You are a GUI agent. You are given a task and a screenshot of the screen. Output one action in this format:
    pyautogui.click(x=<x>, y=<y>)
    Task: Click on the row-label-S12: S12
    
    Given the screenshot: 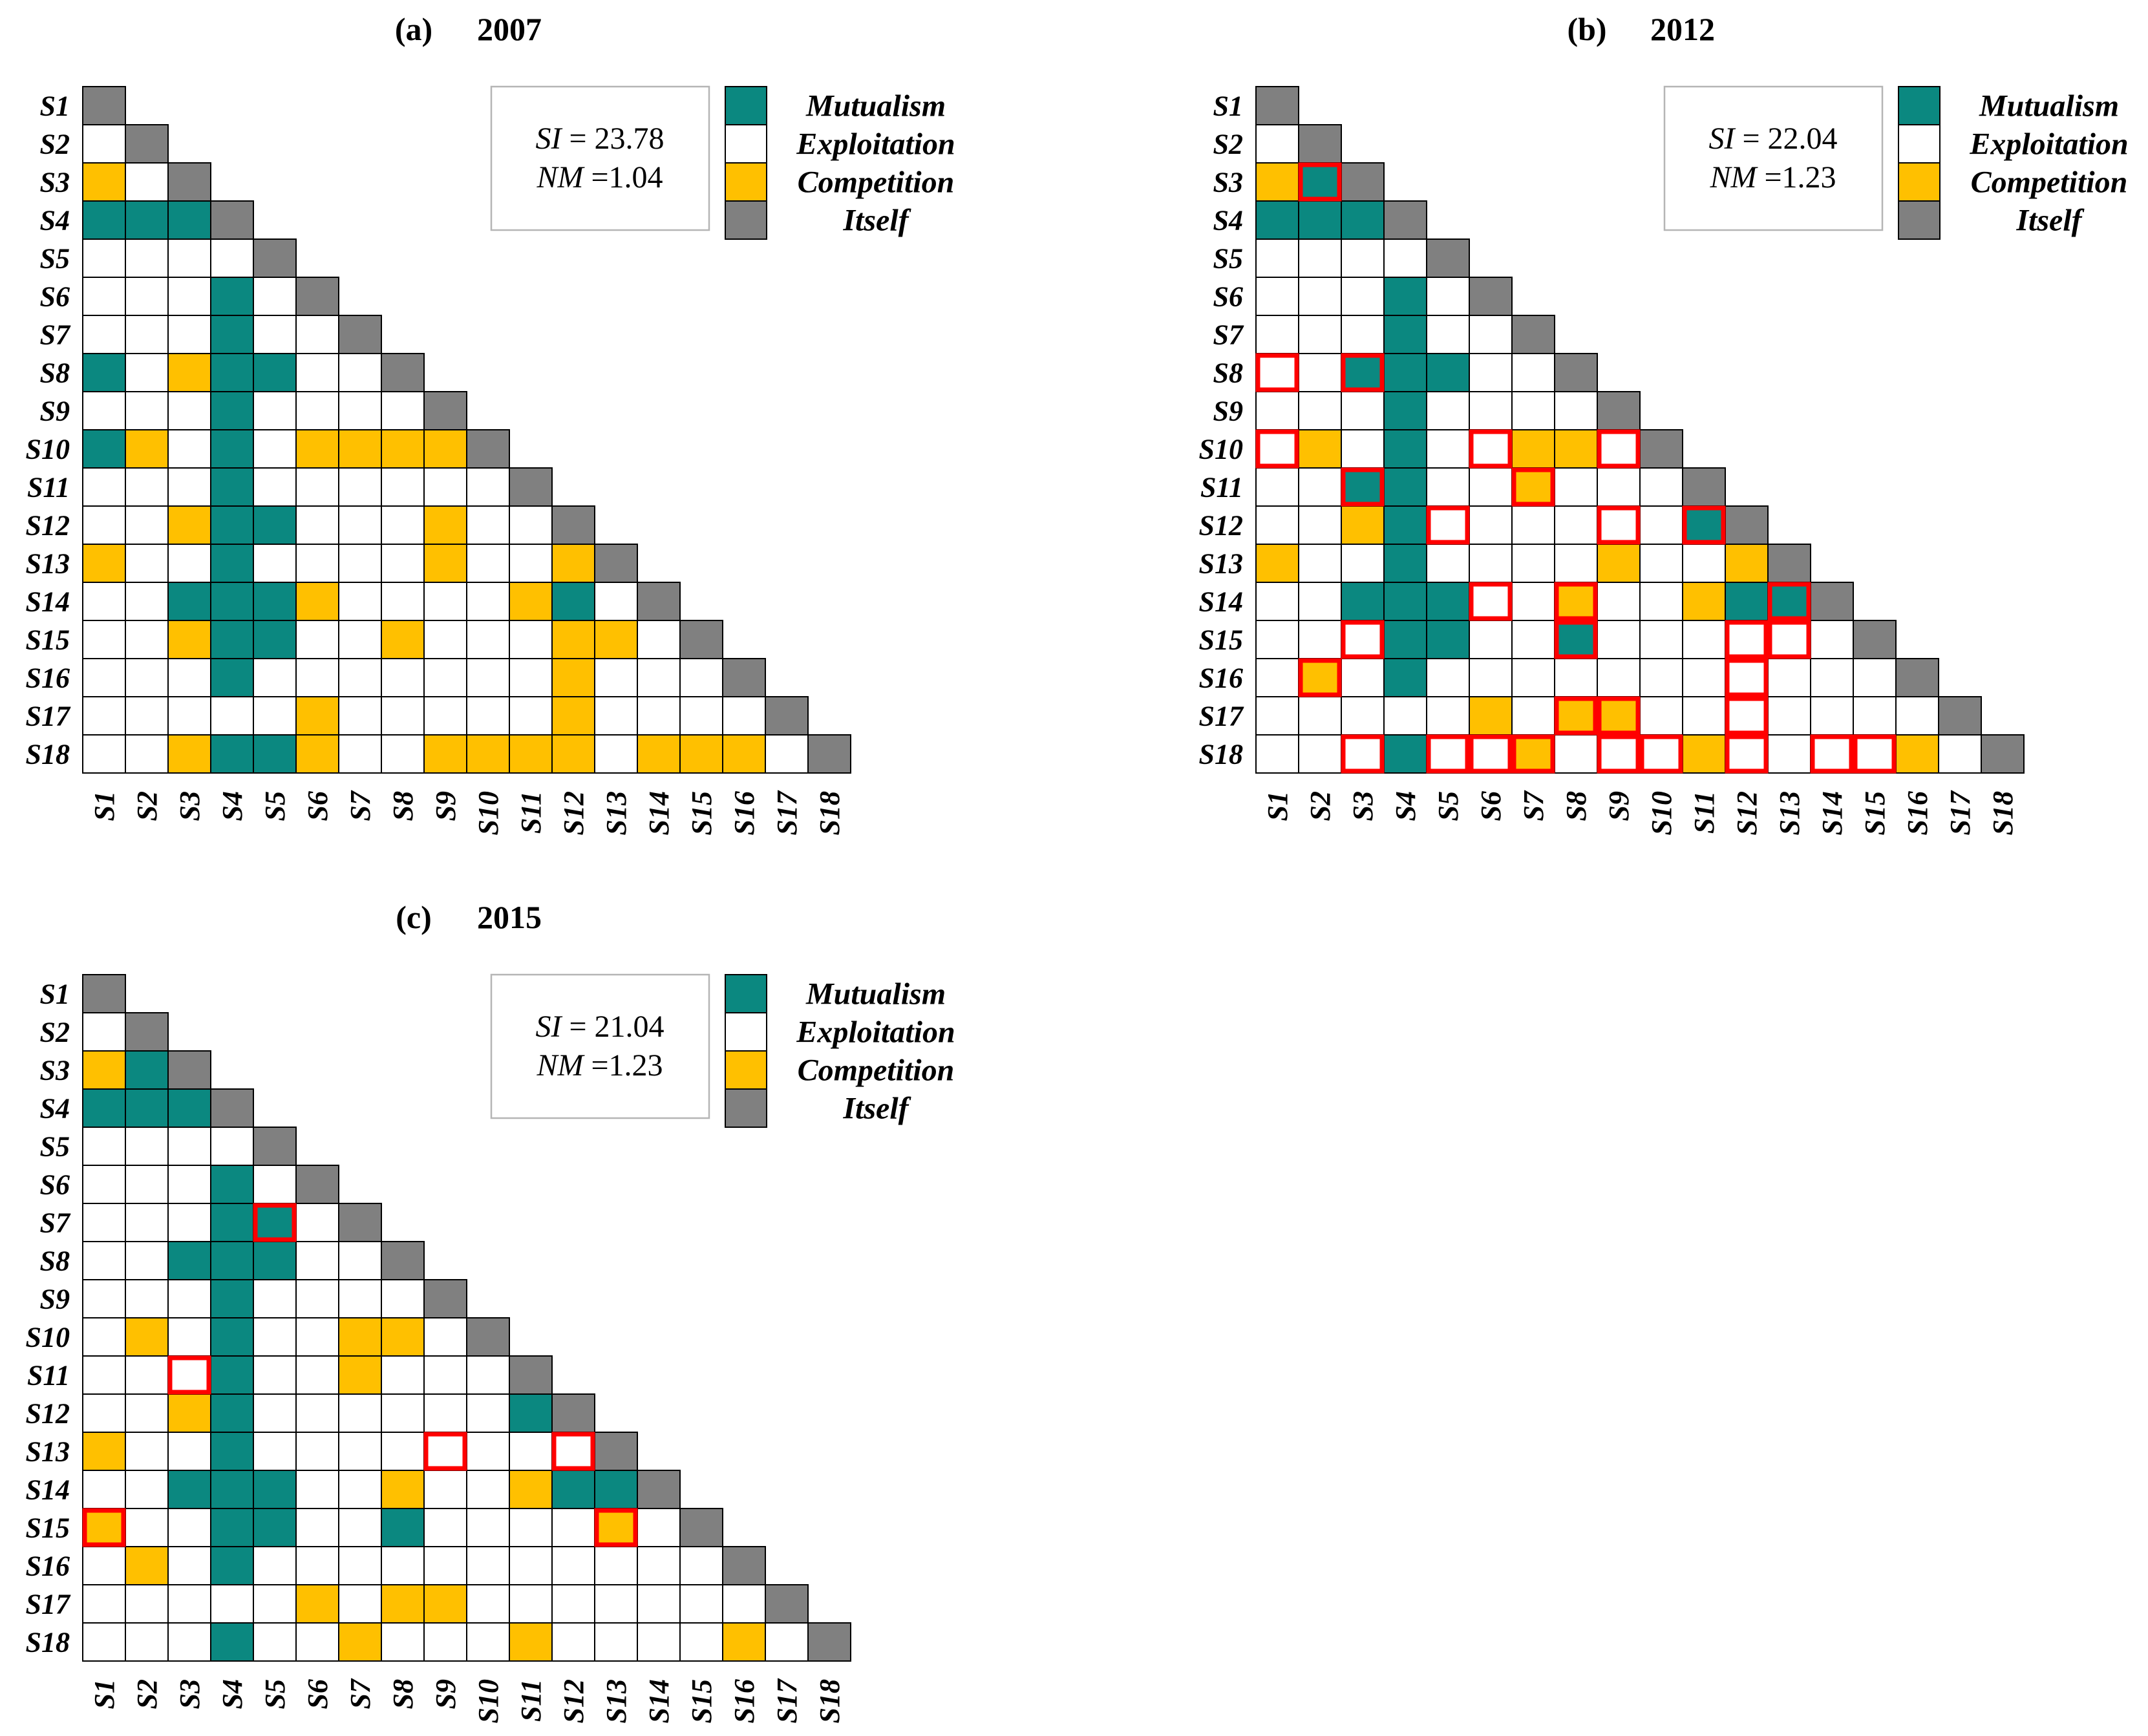 What is the action you would take?
    pyautogui.click(x=1221, y=526)
    